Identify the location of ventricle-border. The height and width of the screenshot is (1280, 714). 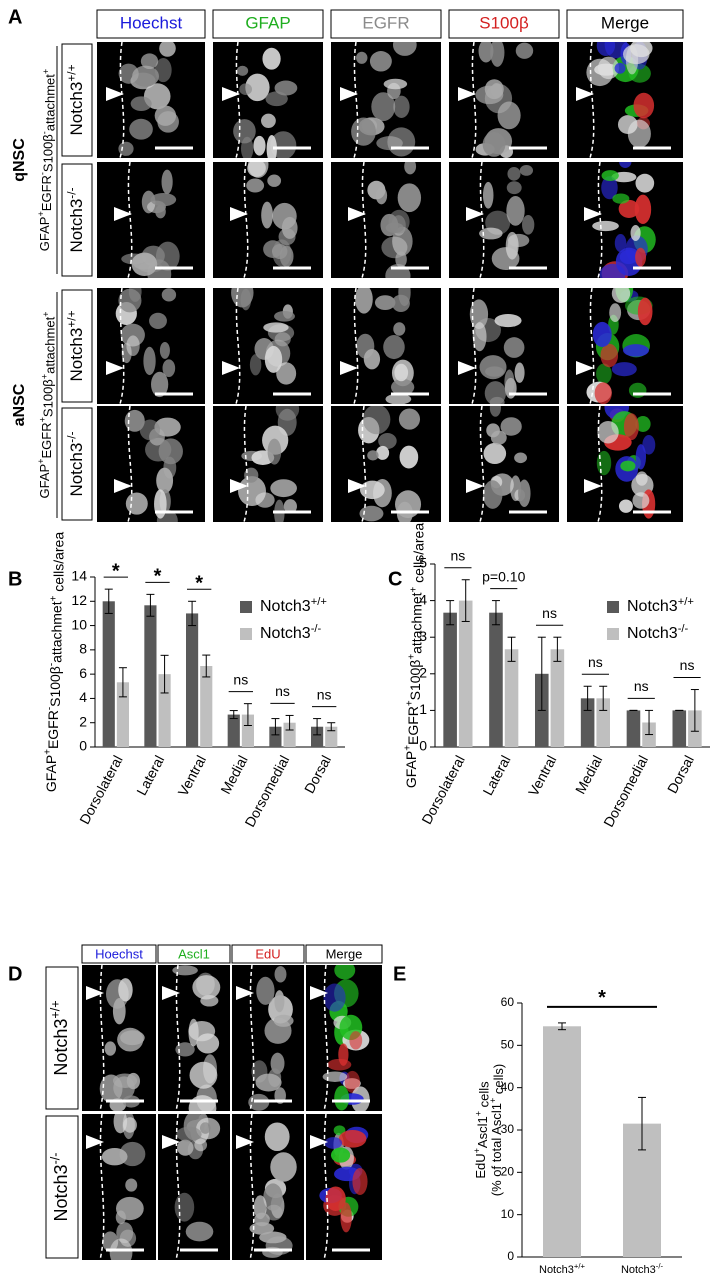
(252, 1038).